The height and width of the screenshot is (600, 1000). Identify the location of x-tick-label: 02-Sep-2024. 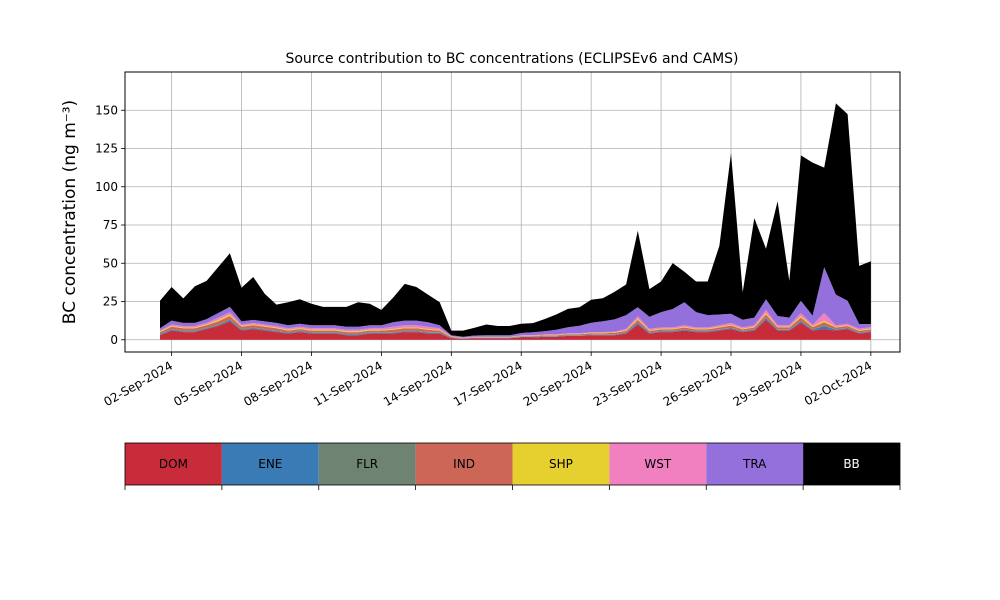
(138, 383).